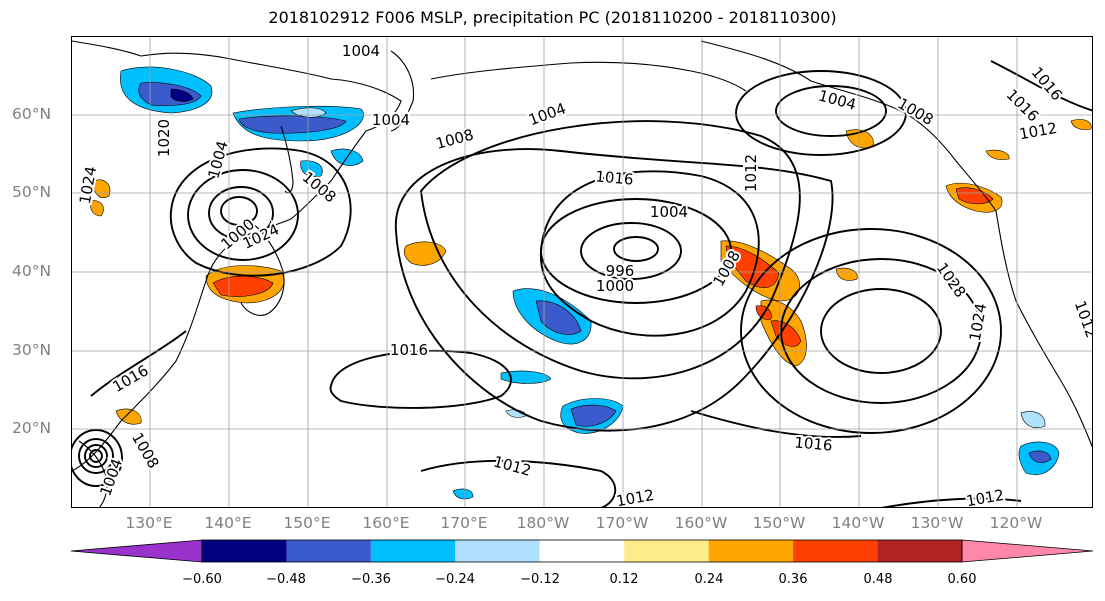 This screenshot has width=1105, height=601. Describe the element at coordinates (262, 267) in the screenshot. I see `coast-japan` at that location.